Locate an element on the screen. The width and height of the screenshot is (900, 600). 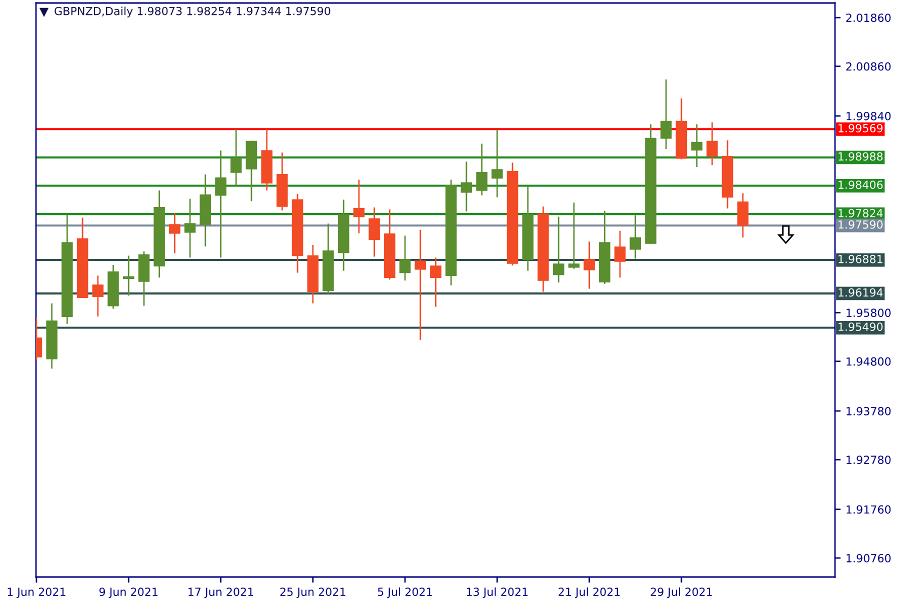
x-tick-label: 13 Jul 2021 is located at coordinates (497, 592).